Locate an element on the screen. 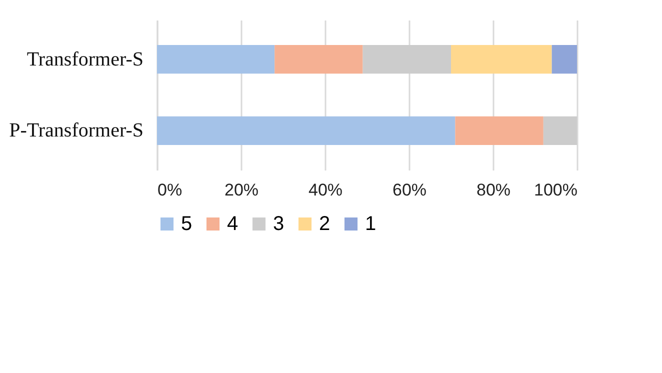  x-tick-label: 0% is located at coordinates (170, 190).